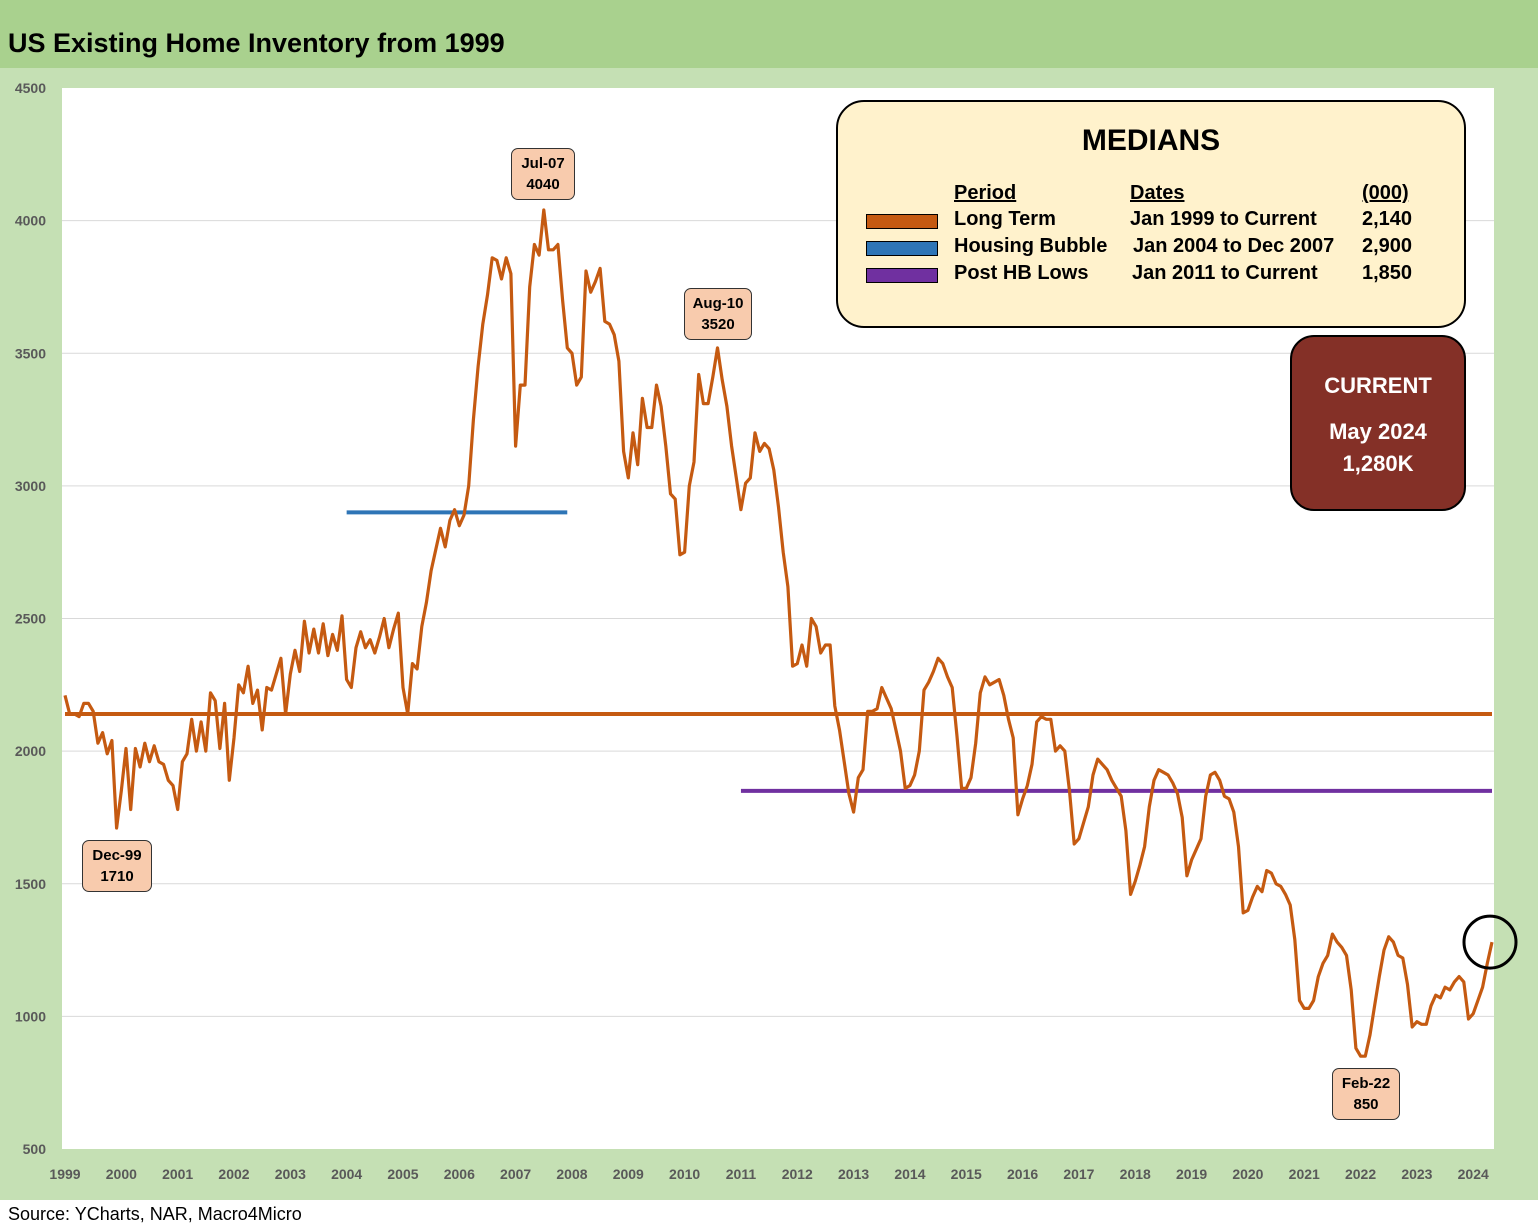  Describe the element at coordinates (1366, 1083) in the screenshot. I see `annotation-date: Feb-22` at that location.